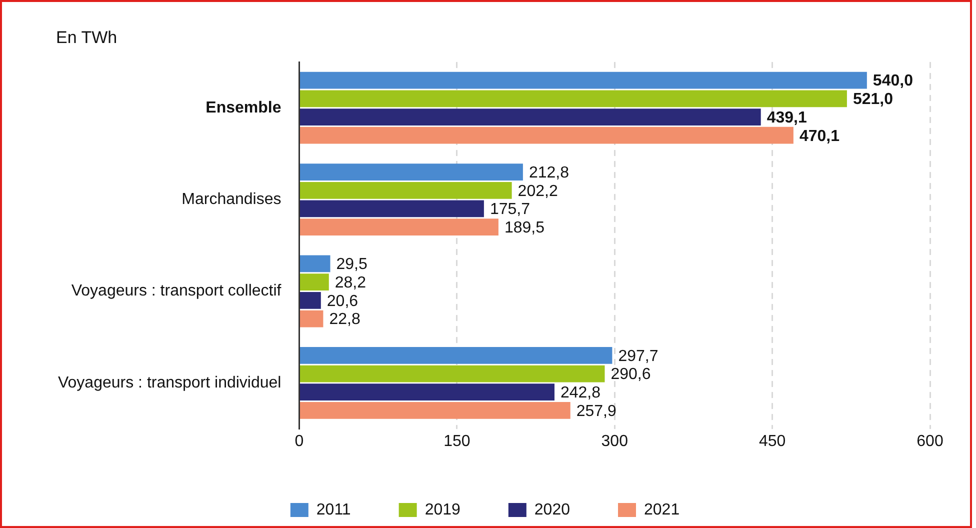 Image resolution: width=976 pixels, height=528 pixels. I want to click on x-tick-label: 0, so click(299, 441).